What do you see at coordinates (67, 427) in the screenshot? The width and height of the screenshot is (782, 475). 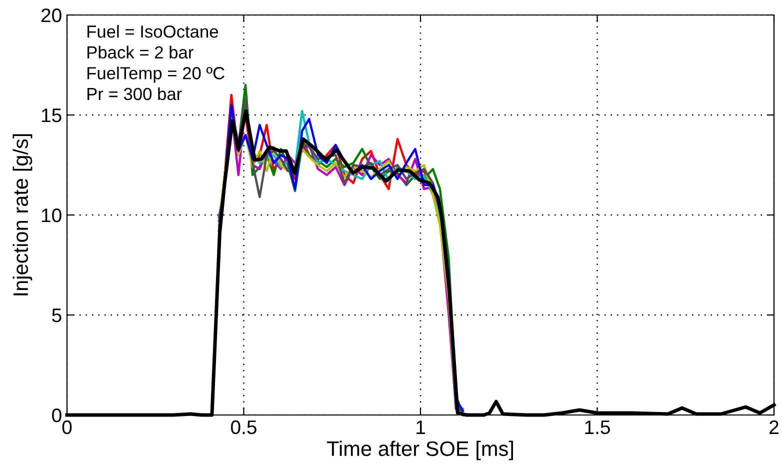 I see `x-tick-label: 0` at bounding box center [67, 427].